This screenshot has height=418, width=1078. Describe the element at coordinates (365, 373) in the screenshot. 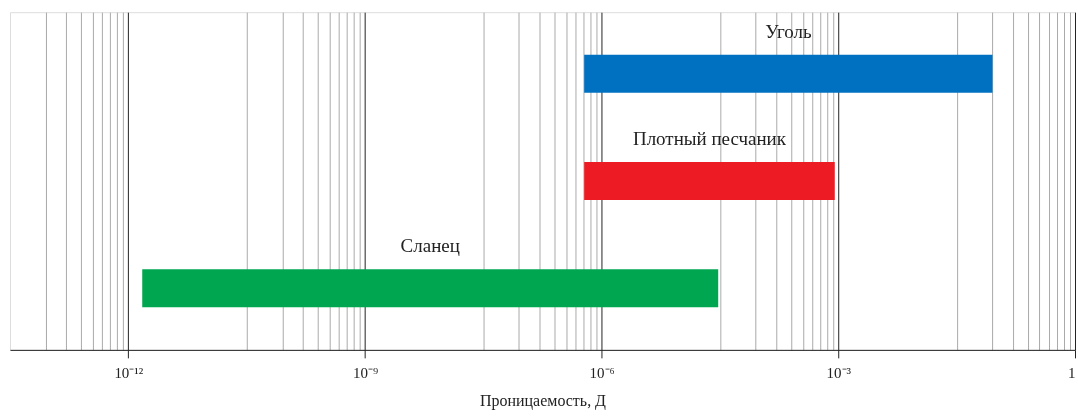

I see `x-tick-label: 10⁻⁹` at that location.